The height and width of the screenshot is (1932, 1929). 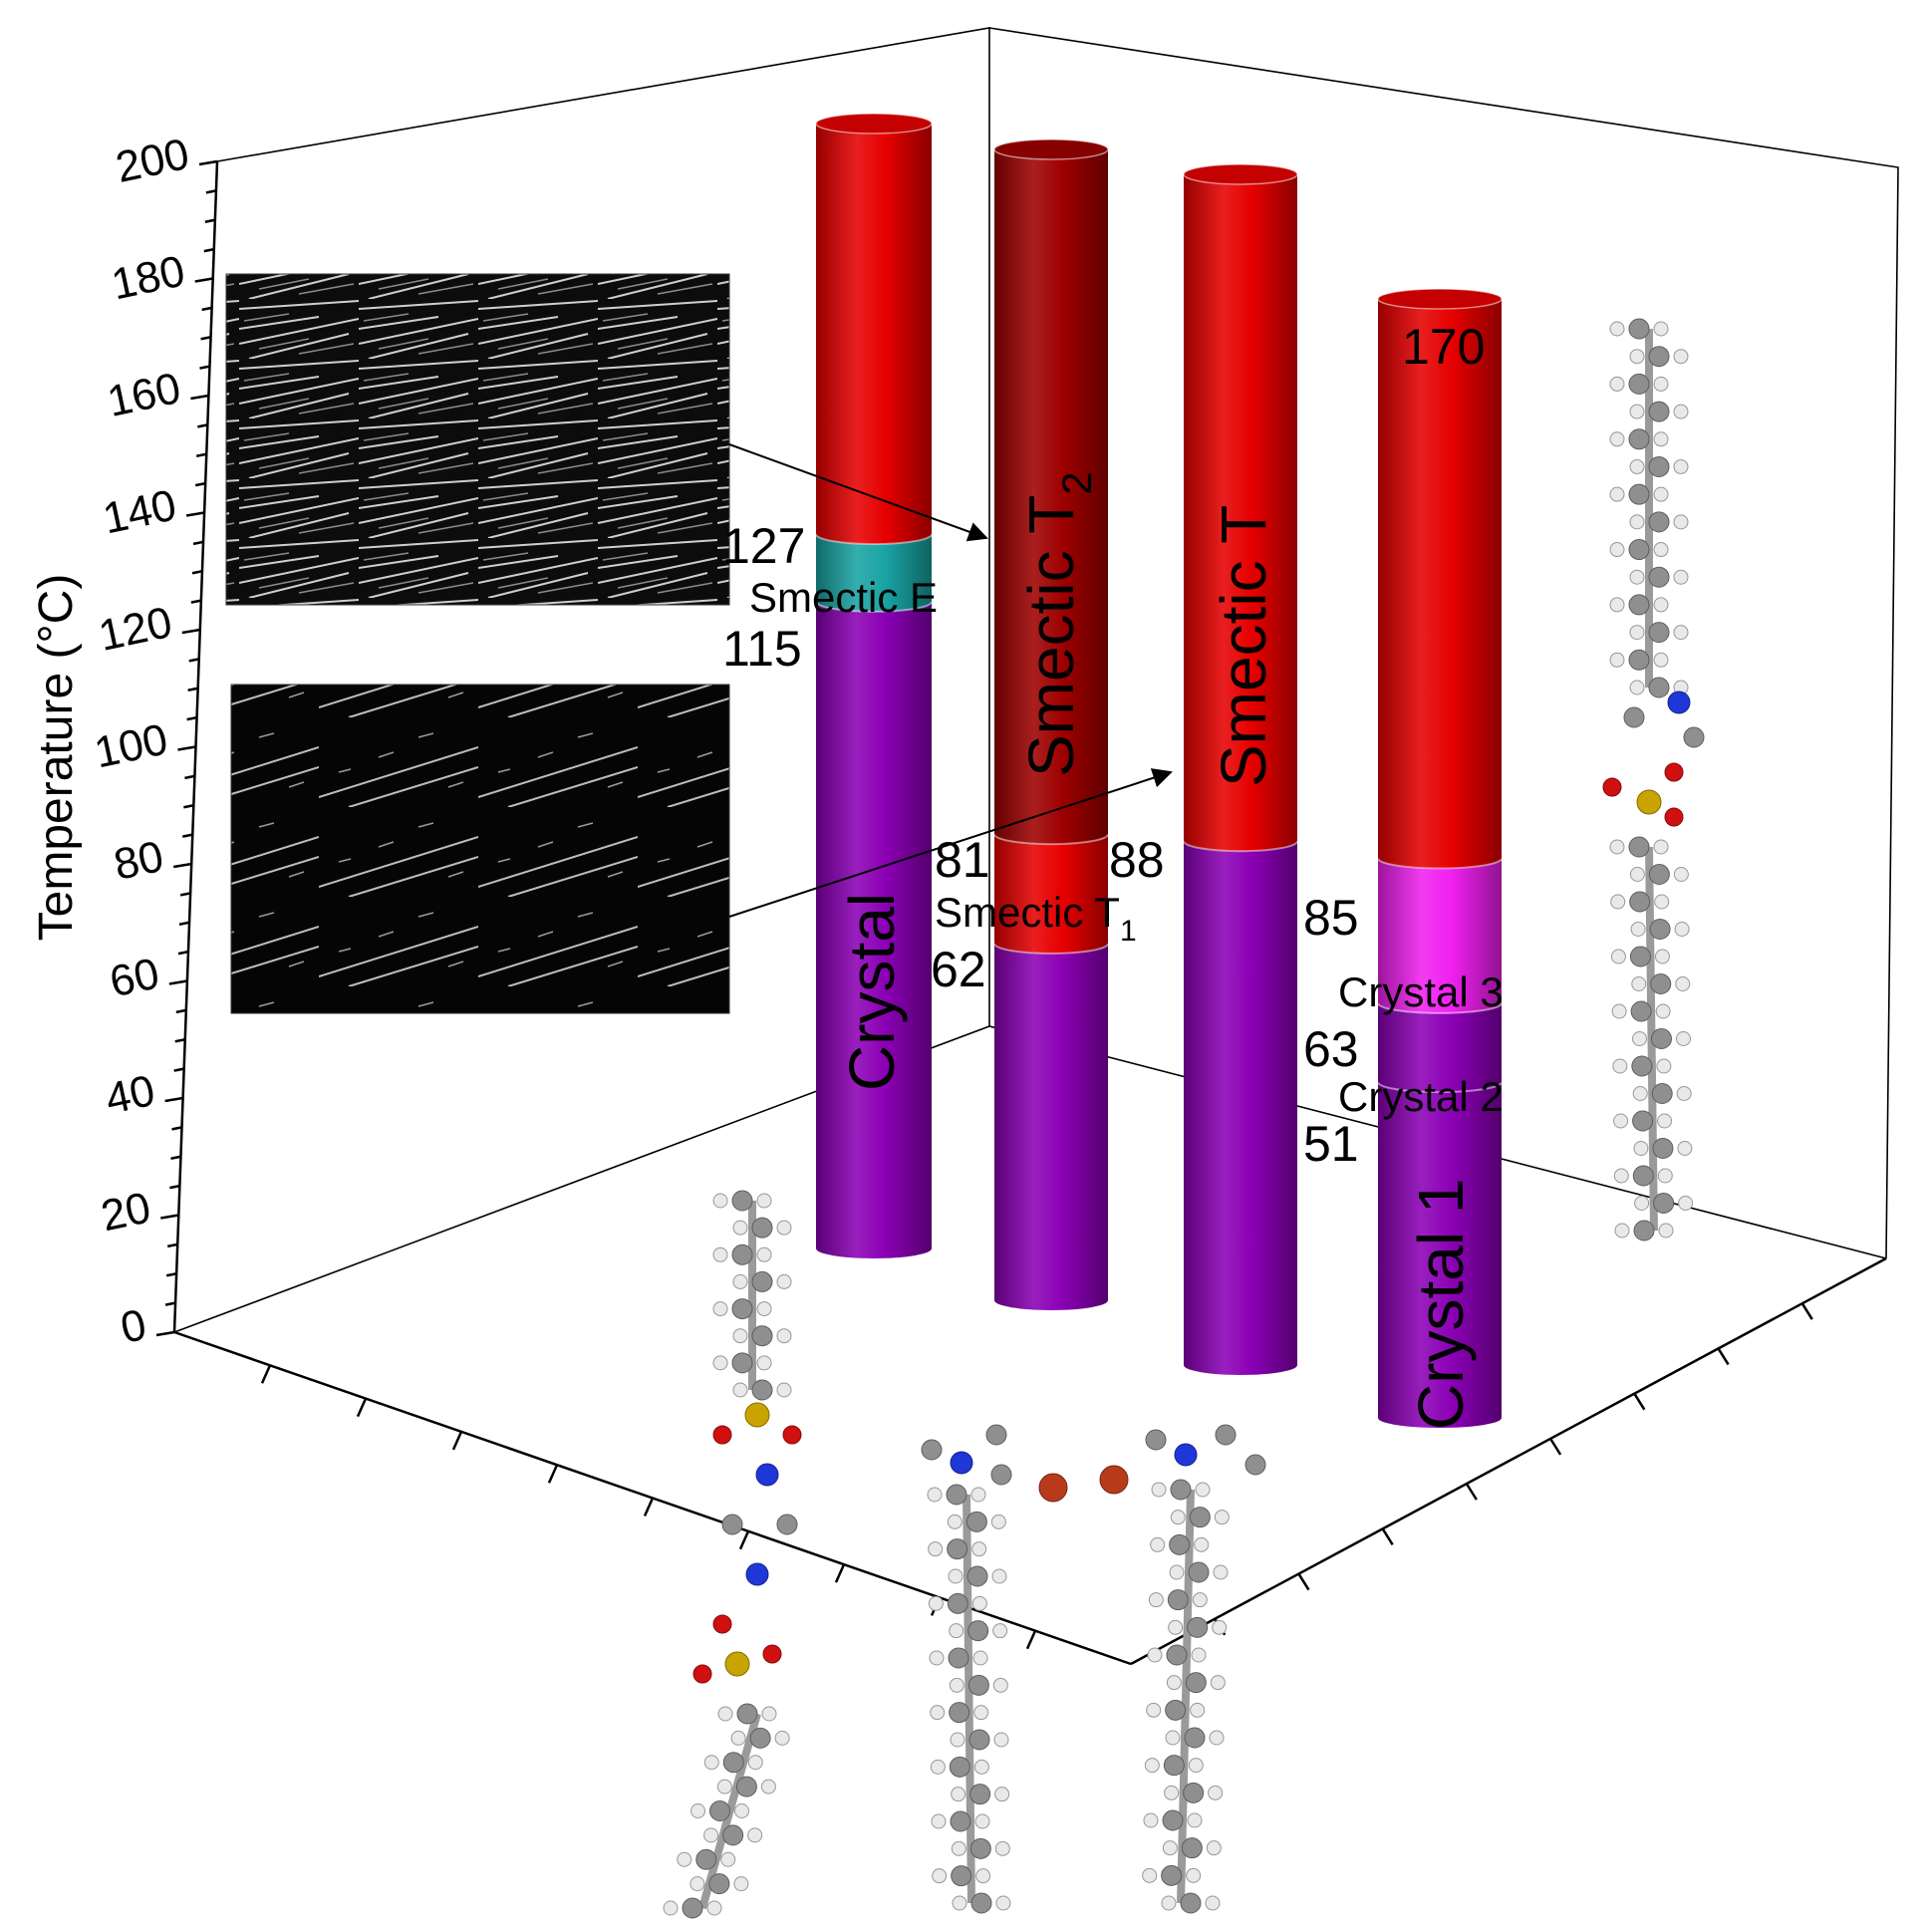 What do you see at coordinates (133, 1326) in the screenshot?
I see `y-tick-label: 0` at bounding box center [133, 1326].